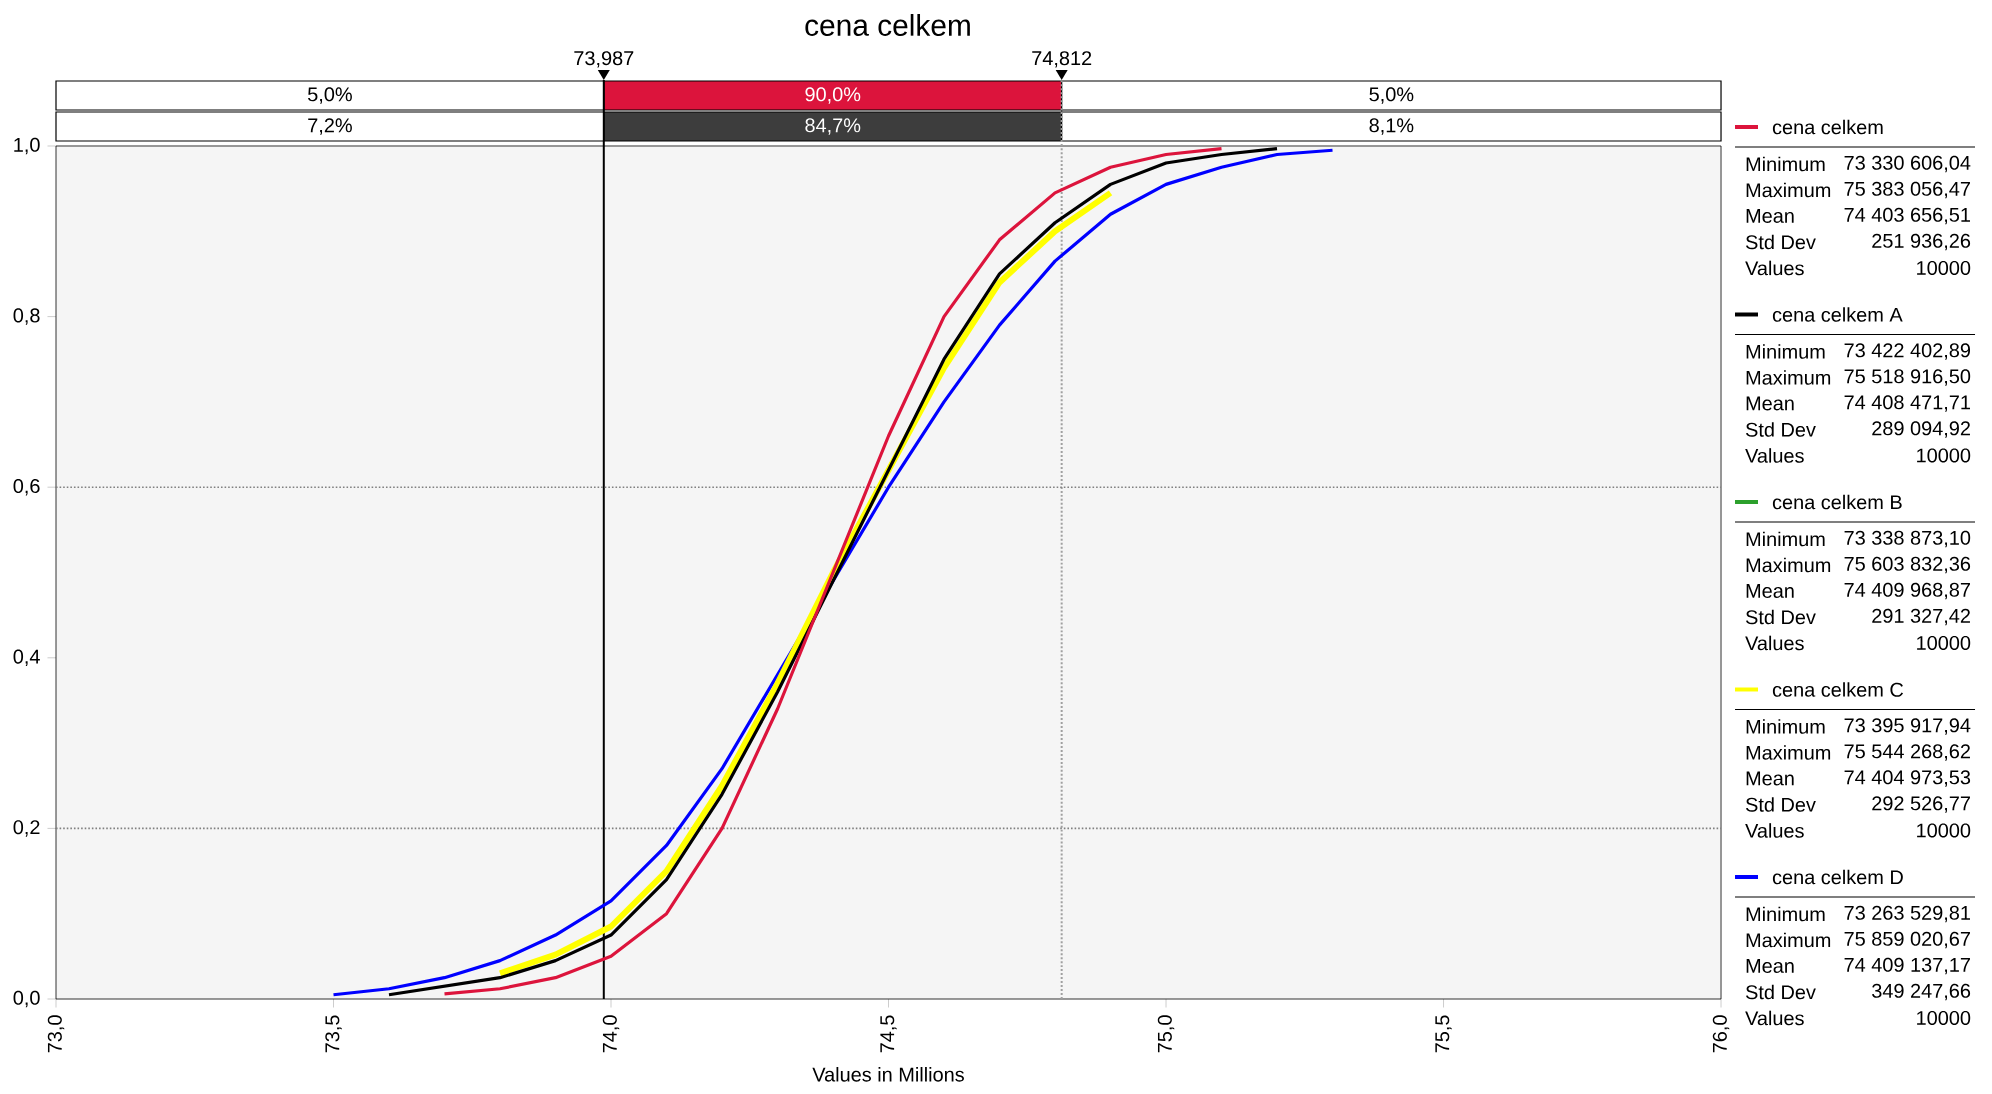 The width and height of the screenshot is (1992, 1094). What do you see at coordinates (1907, 377) in the screenshot?
I see `text: 75 518 916,50` at bounding box center [1907, 377].